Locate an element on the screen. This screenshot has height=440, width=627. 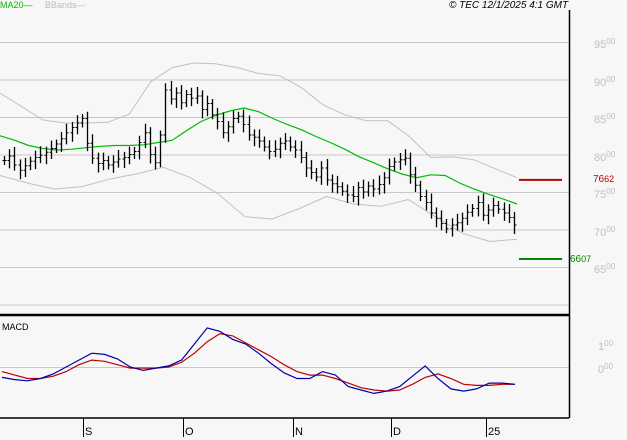
macd-panel-label: MACD is located at coordinates (15, 327).